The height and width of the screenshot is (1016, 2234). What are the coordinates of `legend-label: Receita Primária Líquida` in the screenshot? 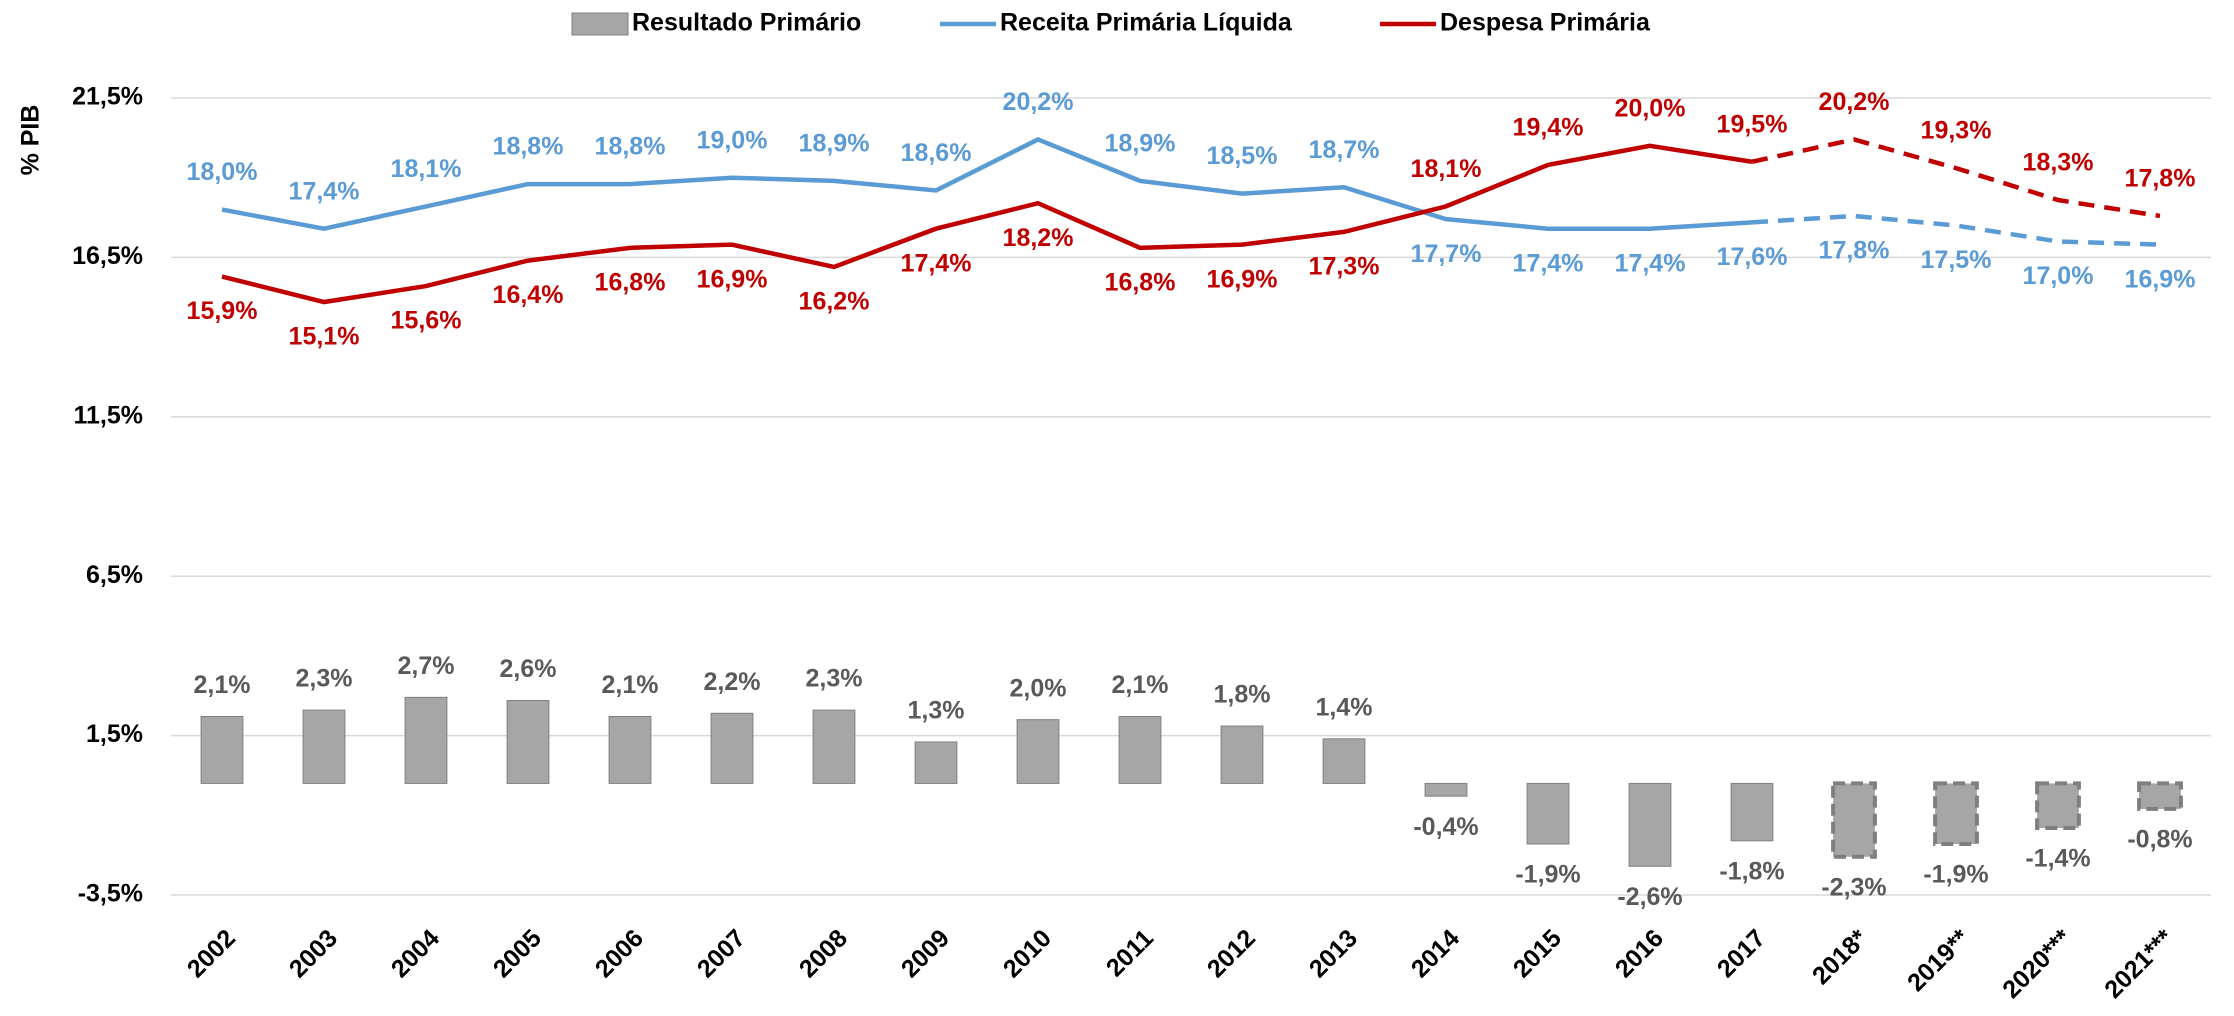 It's located at (1146, 23).